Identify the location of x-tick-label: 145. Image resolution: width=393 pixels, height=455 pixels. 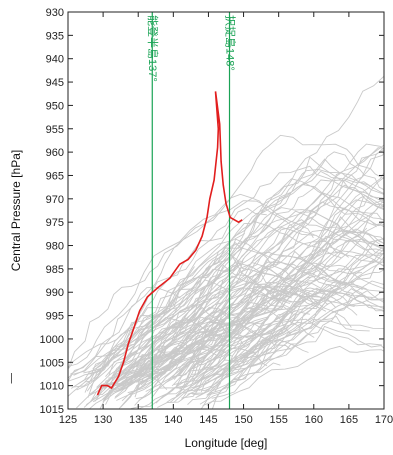
(208, 420).